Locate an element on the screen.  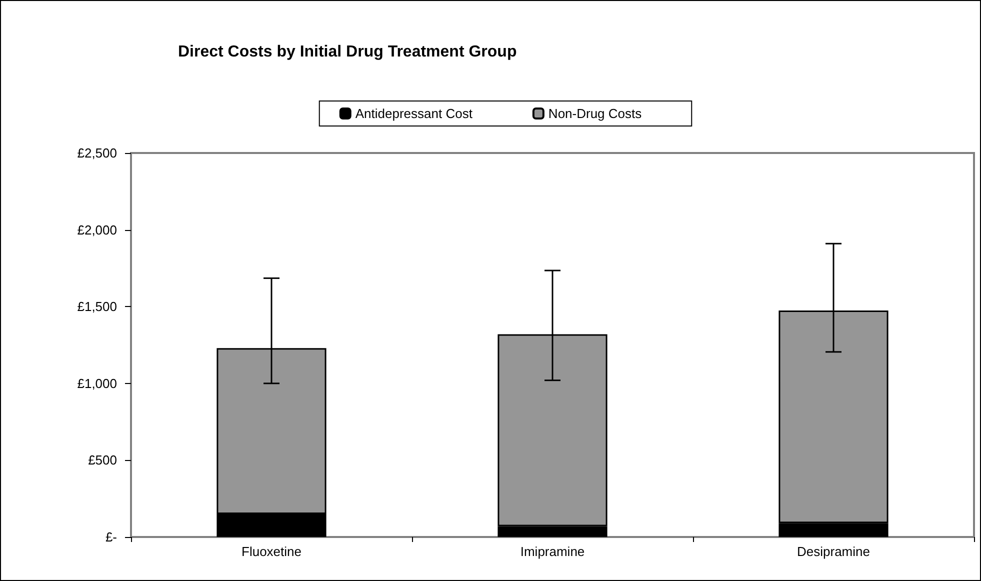
x-tick-label: Desipramine is located at coordinates (833, 551).